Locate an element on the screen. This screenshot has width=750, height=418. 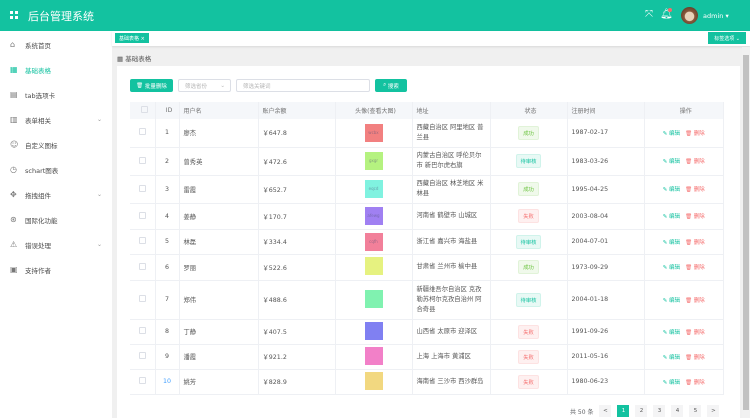
col-id: ID is located at coordinates (167, 110).